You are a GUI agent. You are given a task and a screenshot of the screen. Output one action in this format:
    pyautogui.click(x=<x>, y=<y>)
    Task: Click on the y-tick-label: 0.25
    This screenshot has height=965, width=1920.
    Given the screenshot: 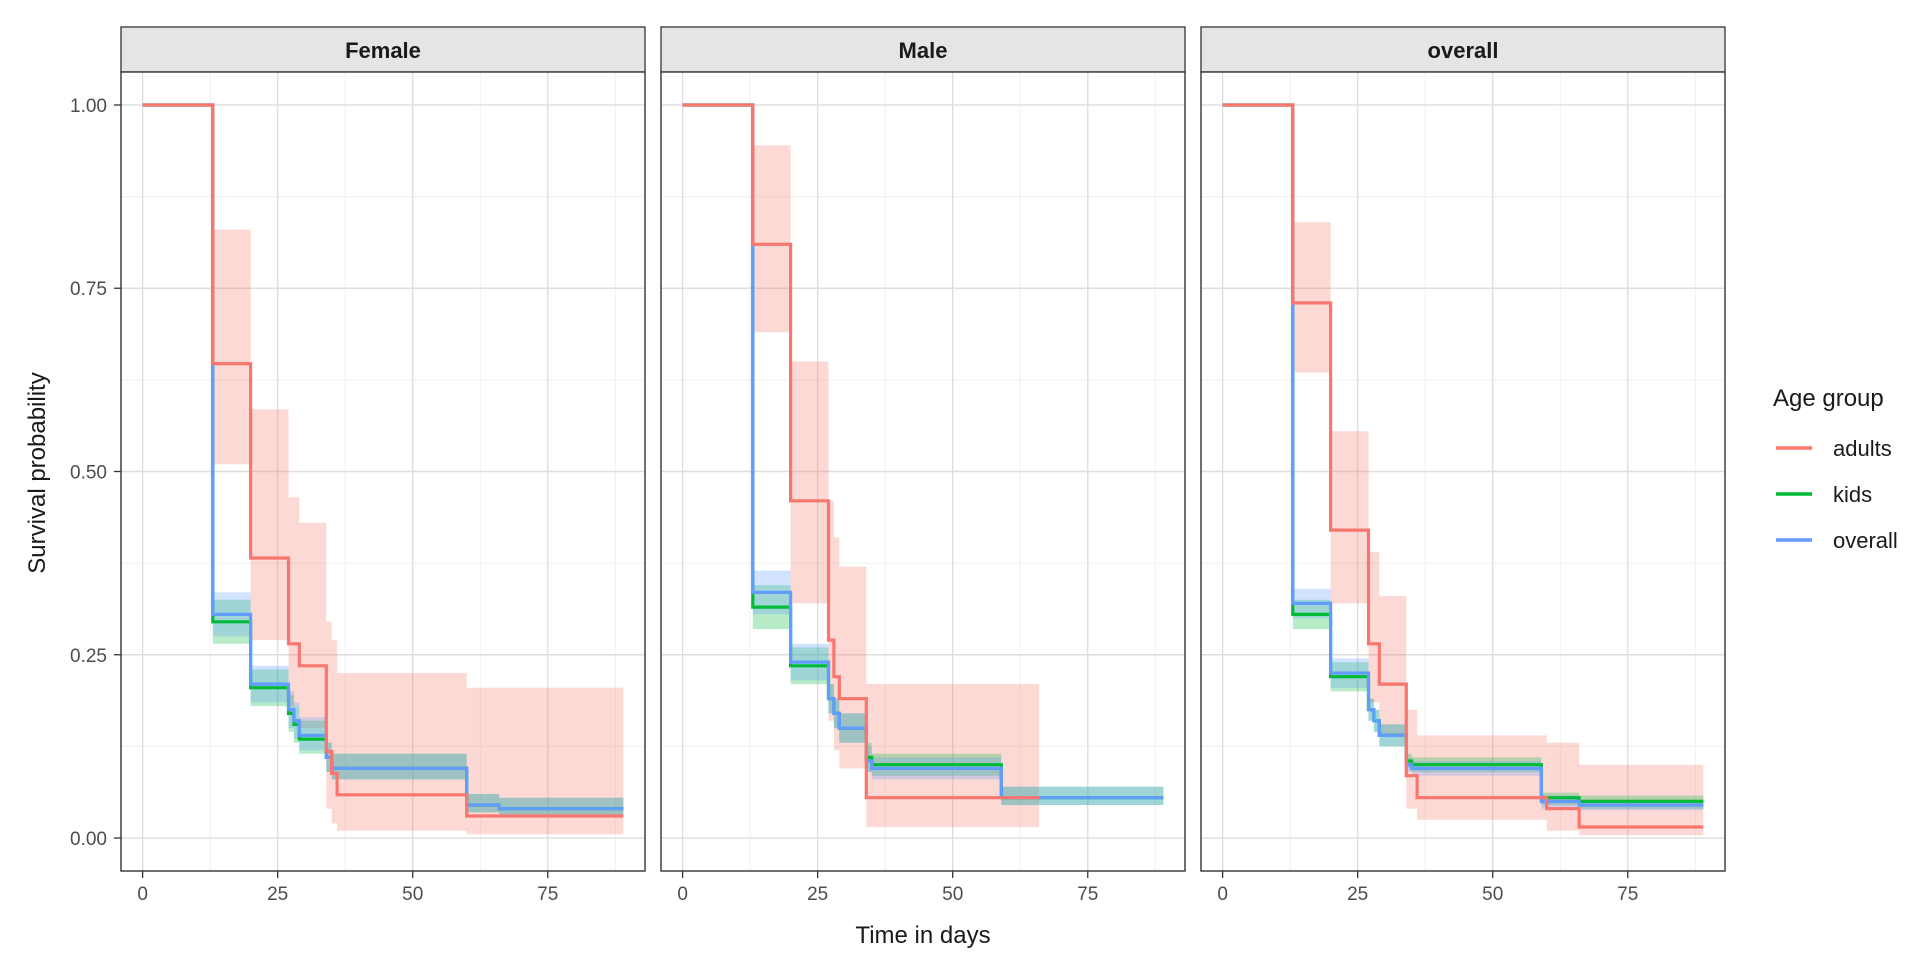 What is the action you would take?
    pyautogui.click(x=88, y=656)
    